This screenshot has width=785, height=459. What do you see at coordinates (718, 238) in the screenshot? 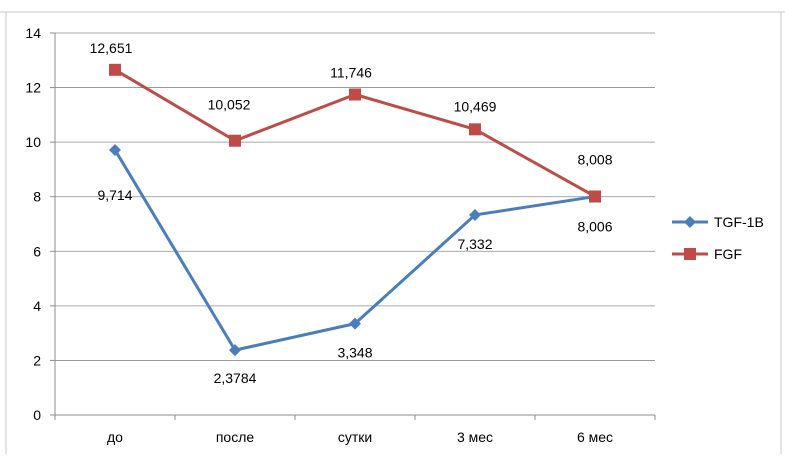
I see `legend: TGF-1B FGF` at bounding box center [718, 238].